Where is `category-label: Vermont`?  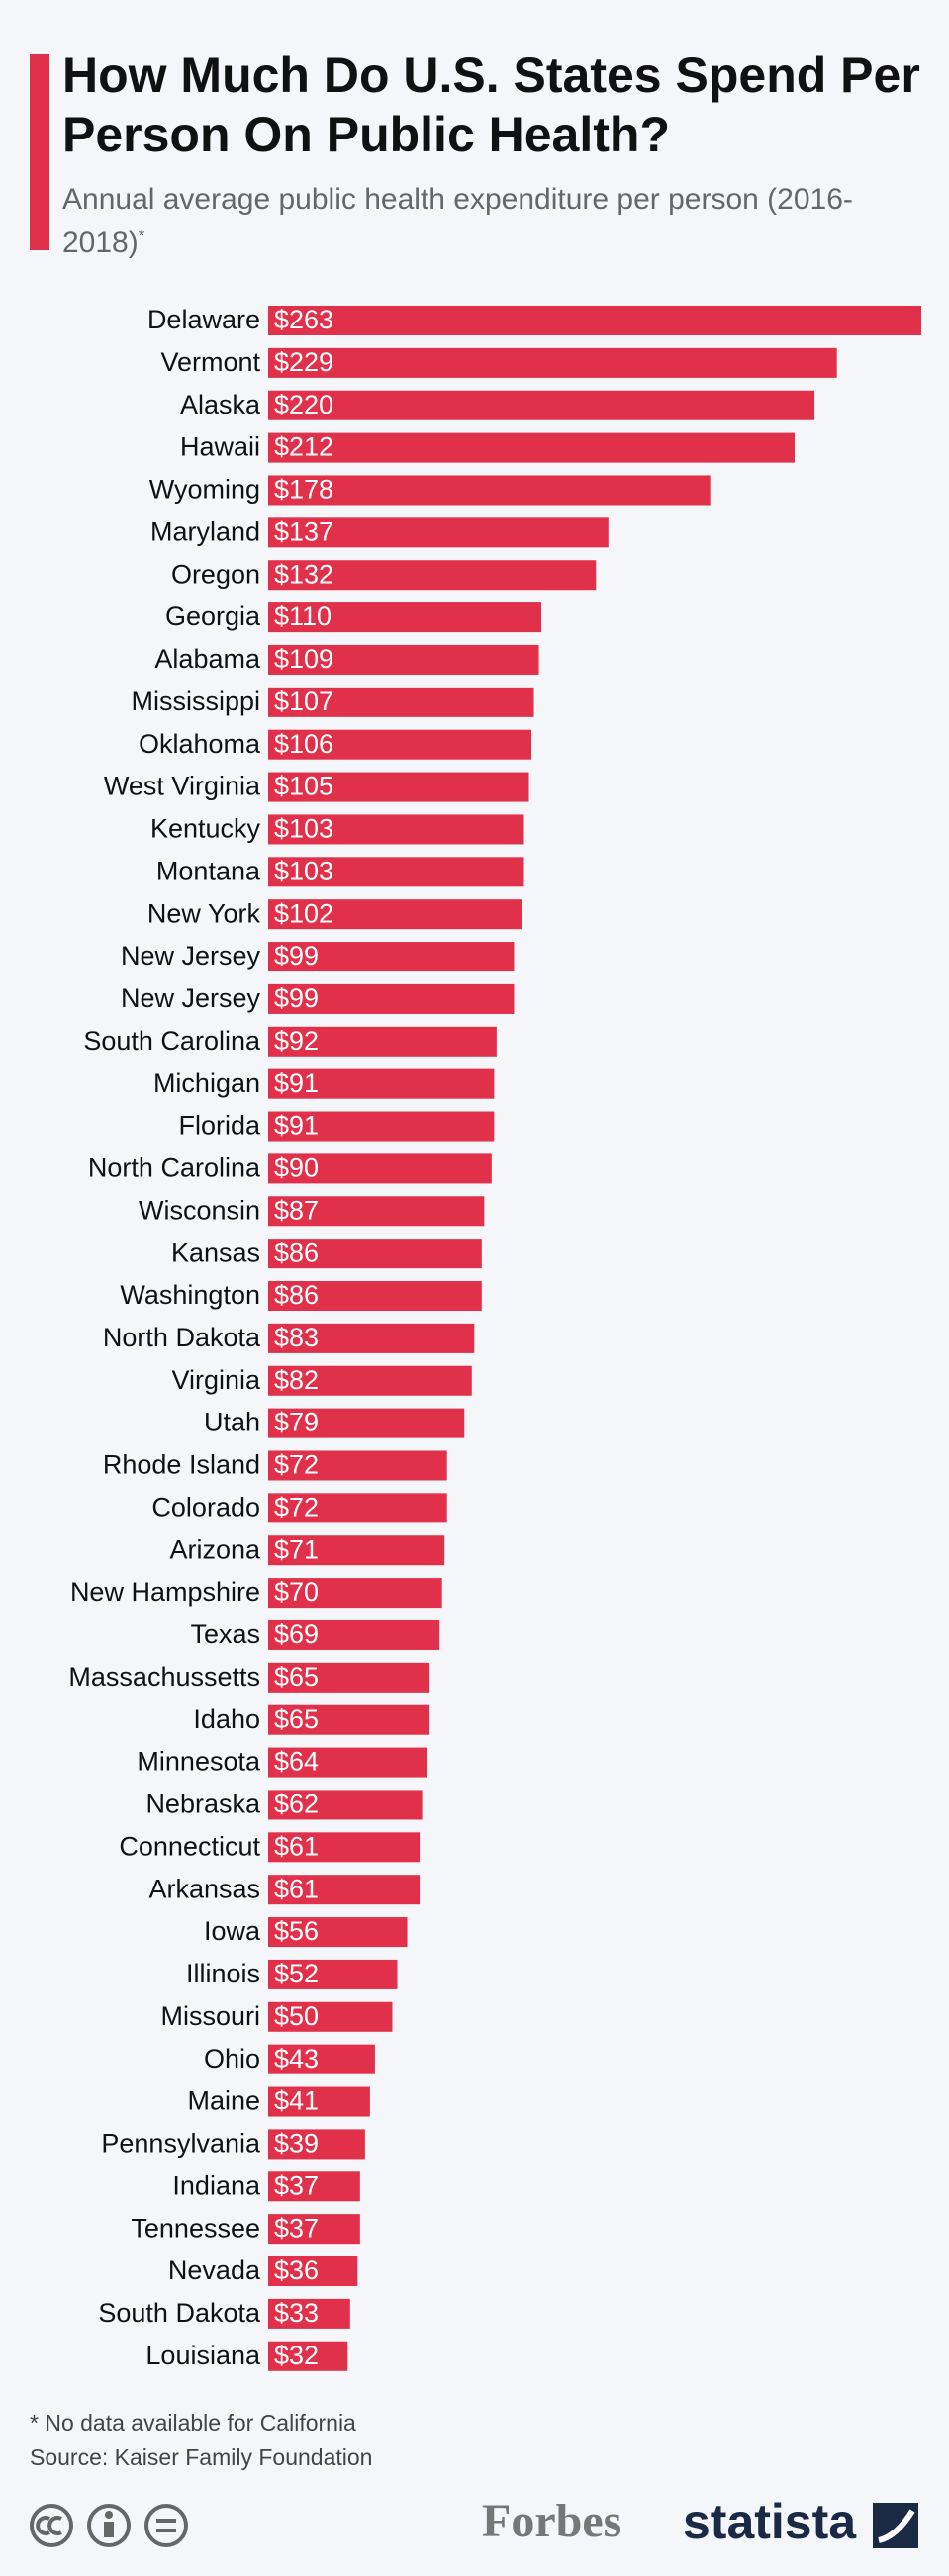
category-label: Vermont is located at coordinates (210, 362).